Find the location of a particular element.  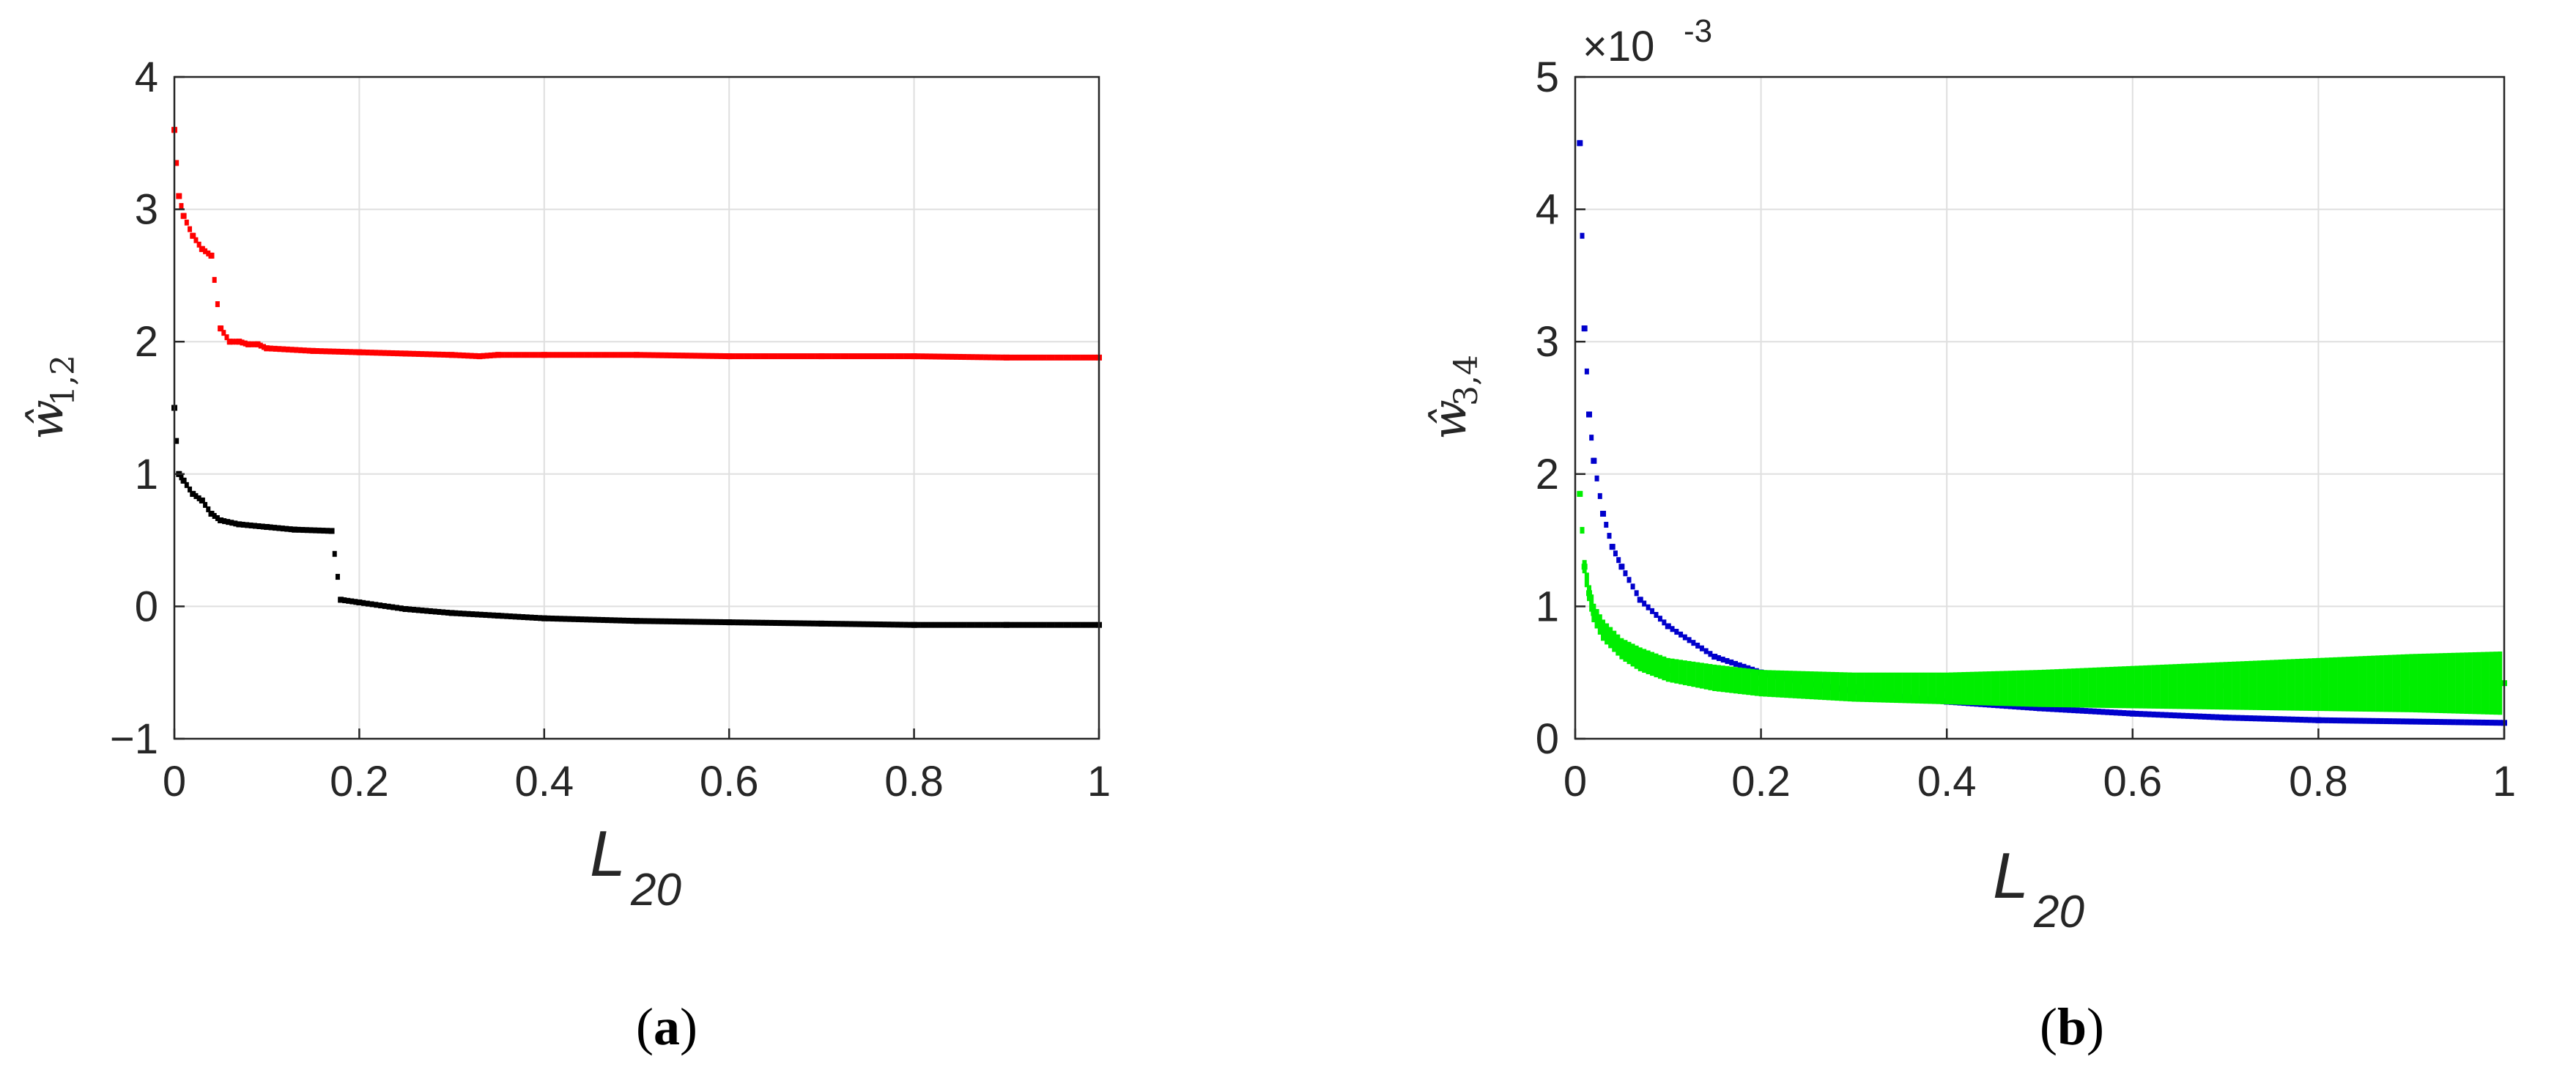

y-axis-label: ŵ3,4 is located at coordinates (1454, 397).